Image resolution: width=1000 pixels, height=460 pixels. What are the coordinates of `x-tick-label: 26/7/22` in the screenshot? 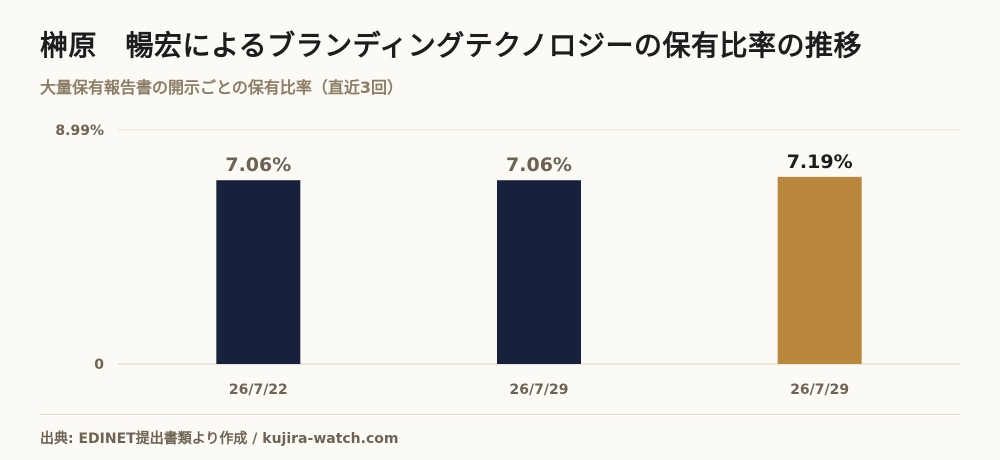 It's located at (258, 390).